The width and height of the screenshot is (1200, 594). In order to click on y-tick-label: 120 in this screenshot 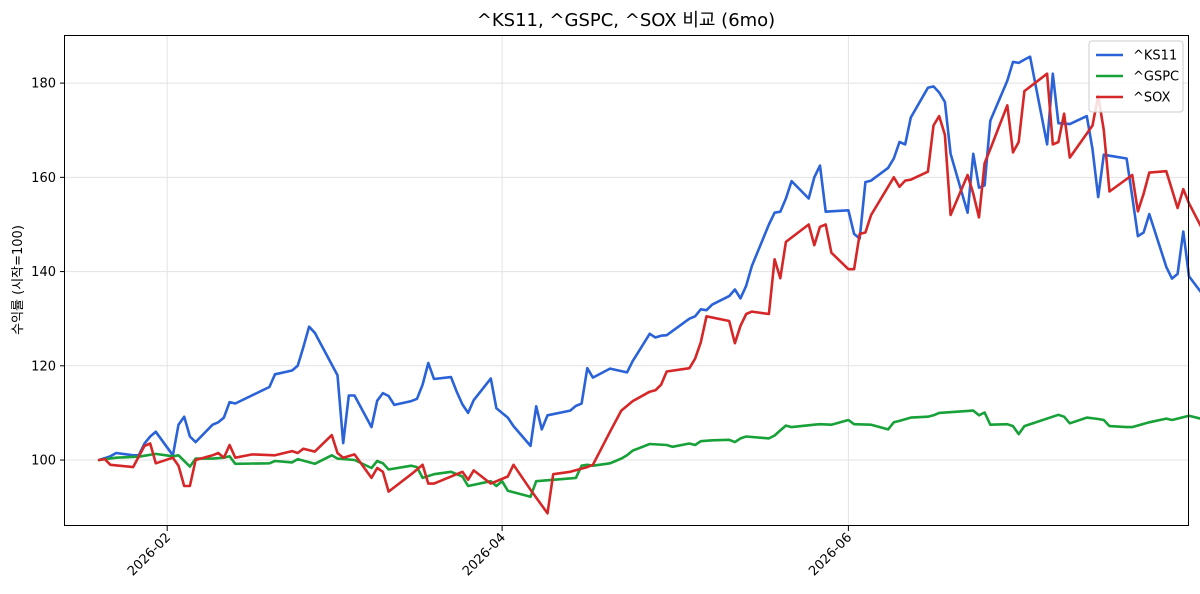, I will do `click(43, 366)`.